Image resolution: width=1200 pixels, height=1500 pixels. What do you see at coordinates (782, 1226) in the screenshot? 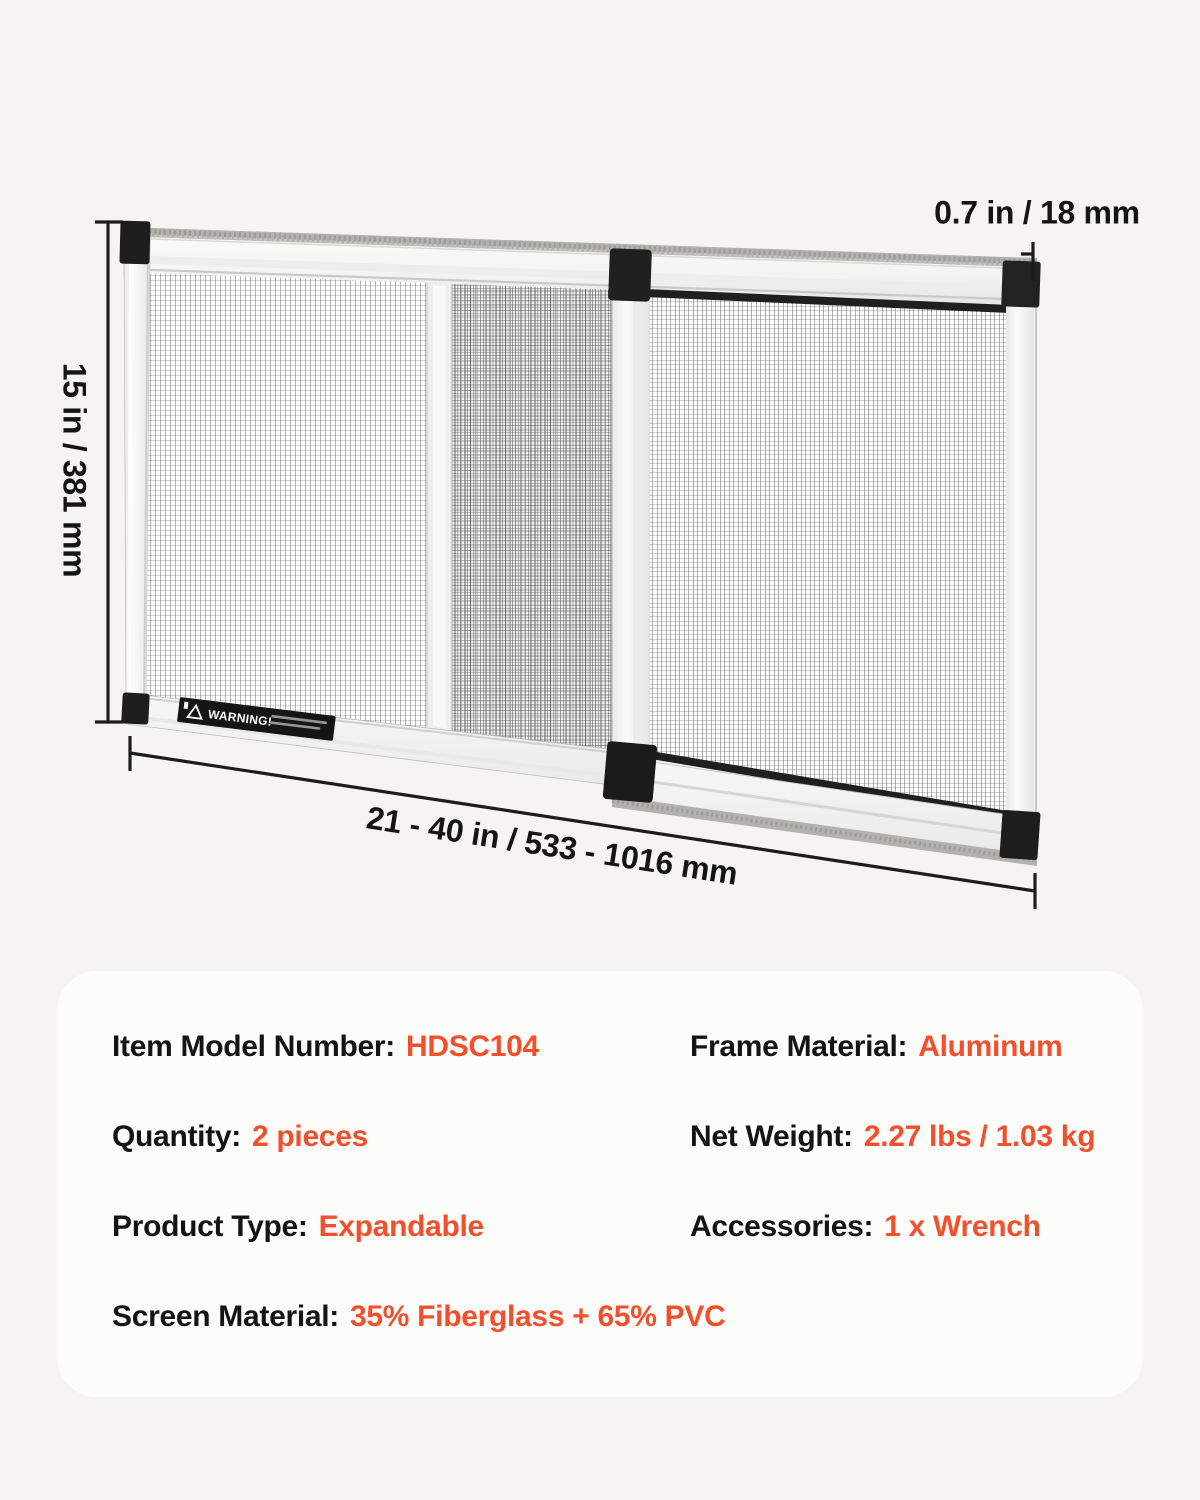
I see `spec-label: Accessories:` at bounding box center [782, 1226].